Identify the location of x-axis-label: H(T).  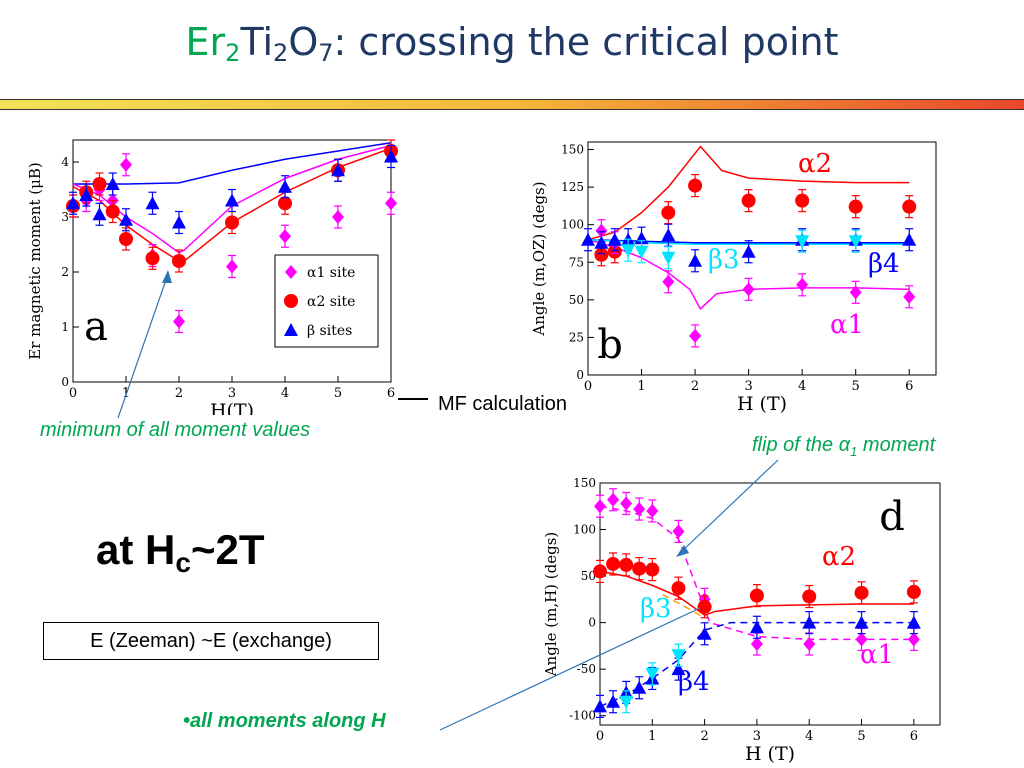
(232, 407).